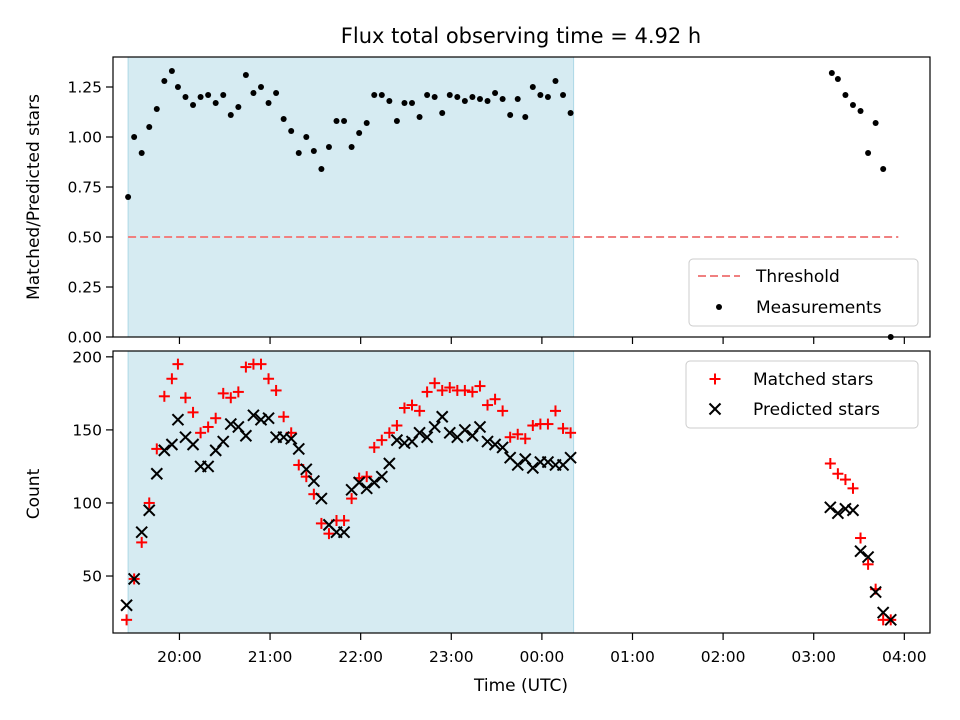 The width and height of the screenshot is (960, 720). Describe the element at coordinates (802, 394) in the screenshot. I see `bottom-legend: Matched stars Predicted stars` at that location.